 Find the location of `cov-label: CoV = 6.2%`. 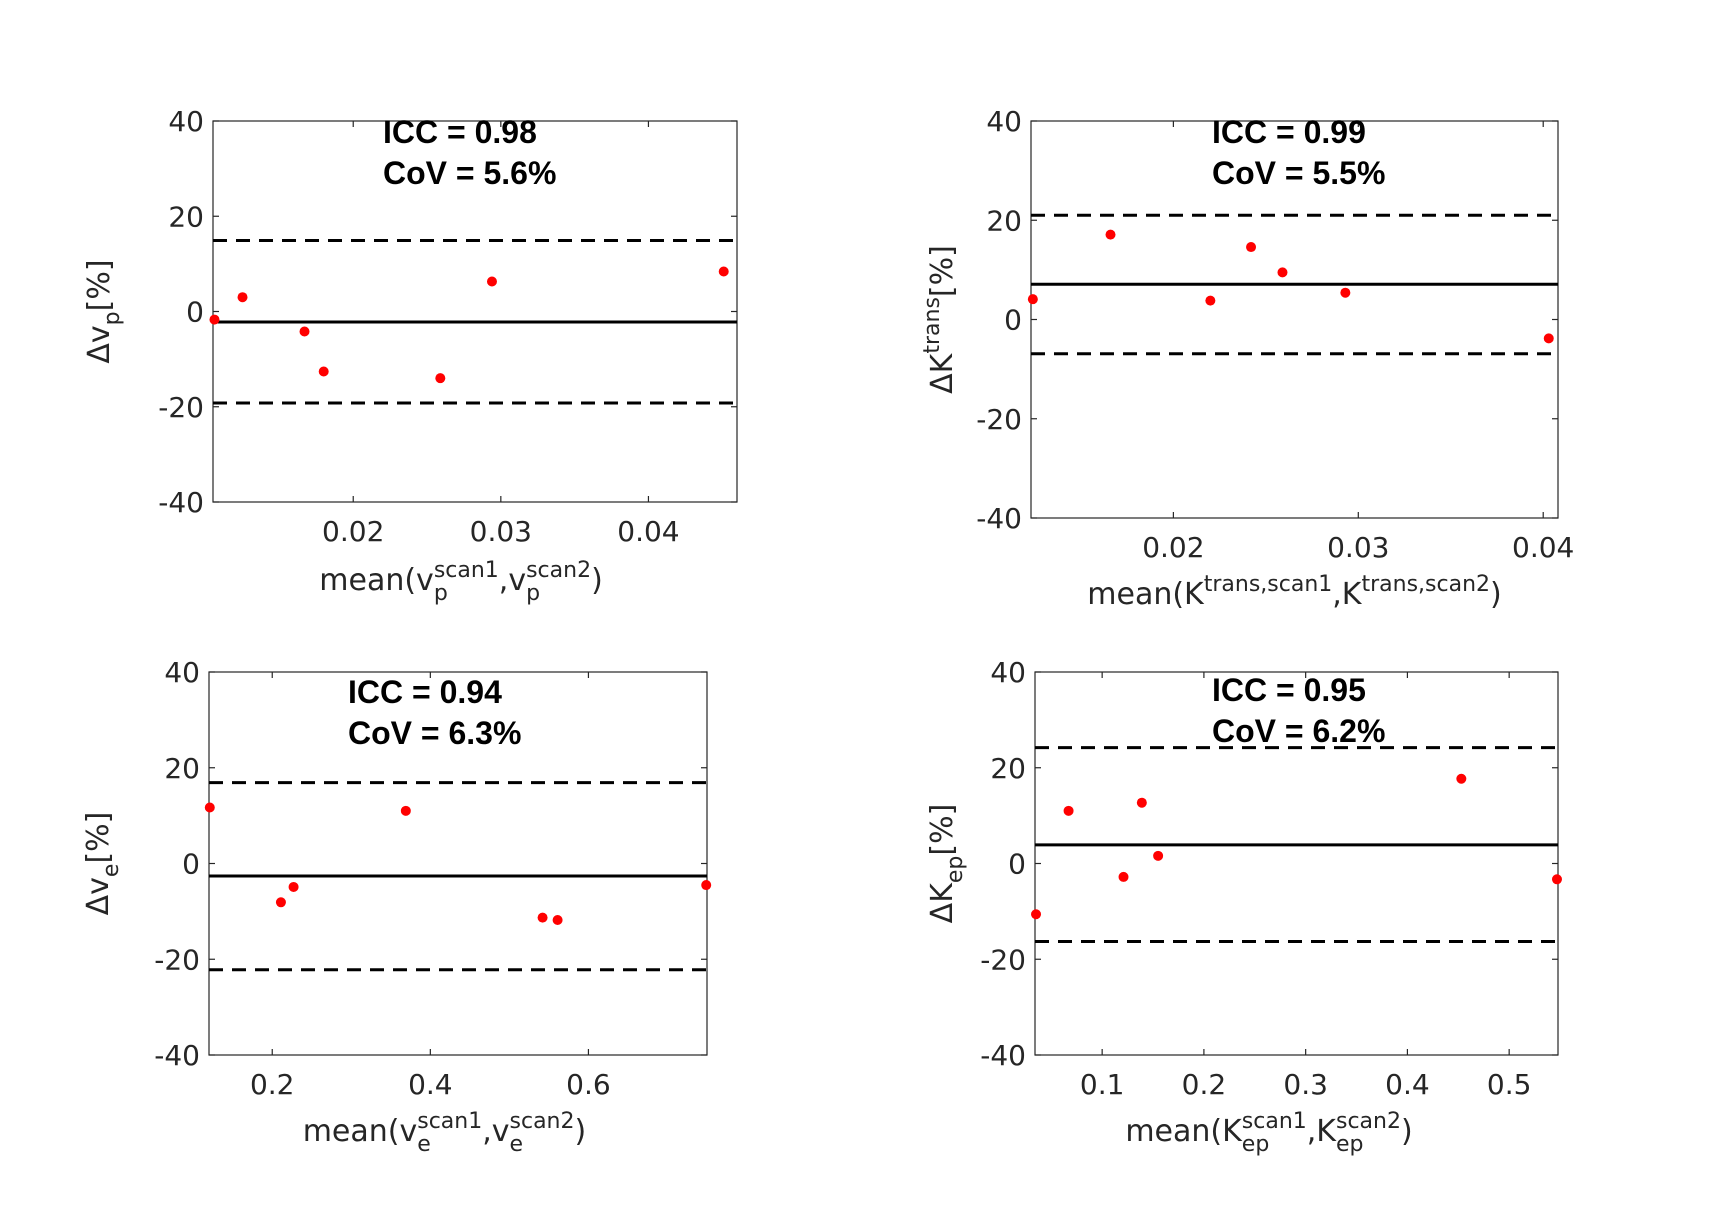

cov-label: CoV = 6.2% is located at coordinates (1298, 731).